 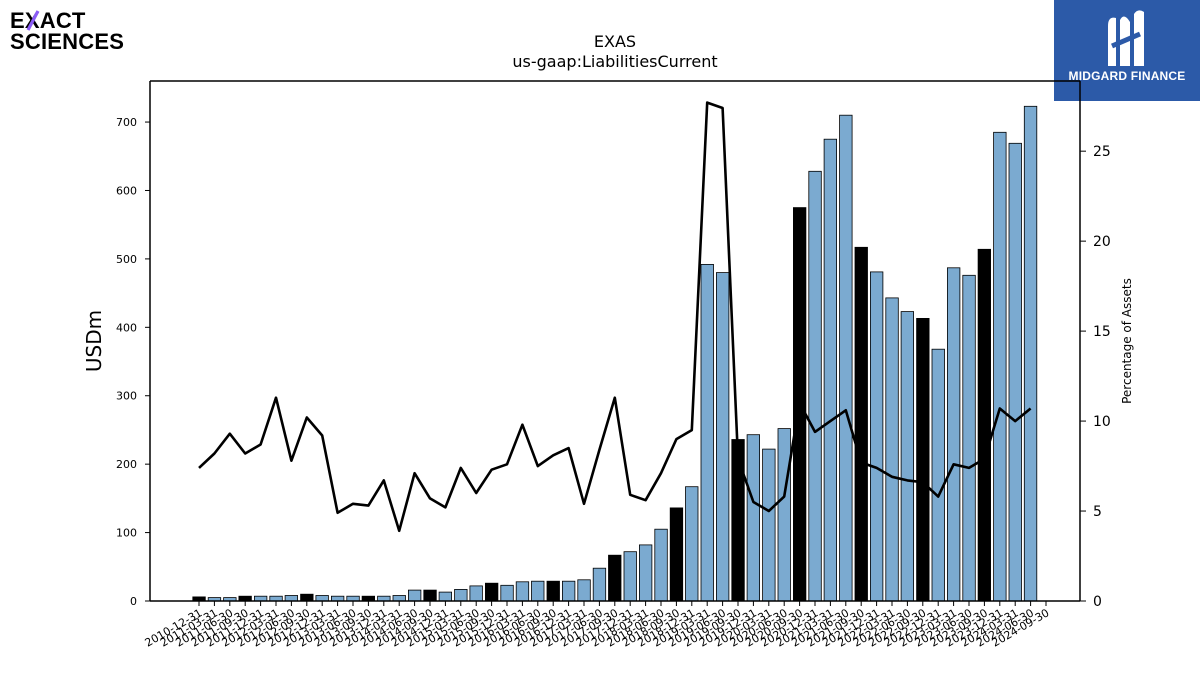 What do you see at coordinates (33, 20) in the screenshot?
I see `logo-accent-icon` at bounding box center [33, 20].